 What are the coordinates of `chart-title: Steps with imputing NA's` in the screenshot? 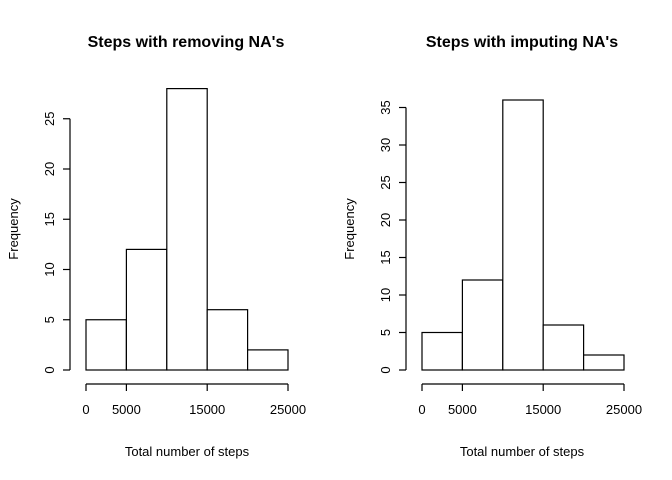 It's located at (522, 42).